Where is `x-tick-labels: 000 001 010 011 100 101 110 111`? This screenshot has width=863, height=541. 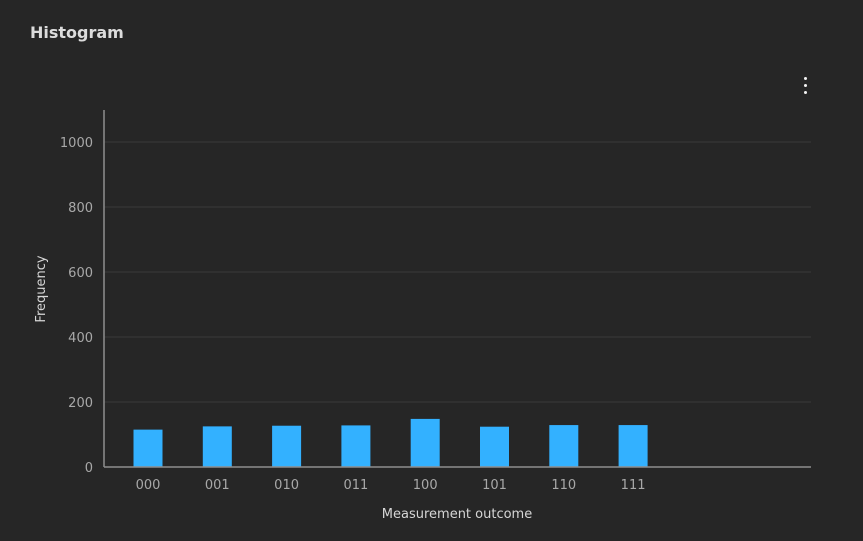 x-tick-labels: 000 001 010 011 100 101 110 111 is located at coordinates (391, 485).